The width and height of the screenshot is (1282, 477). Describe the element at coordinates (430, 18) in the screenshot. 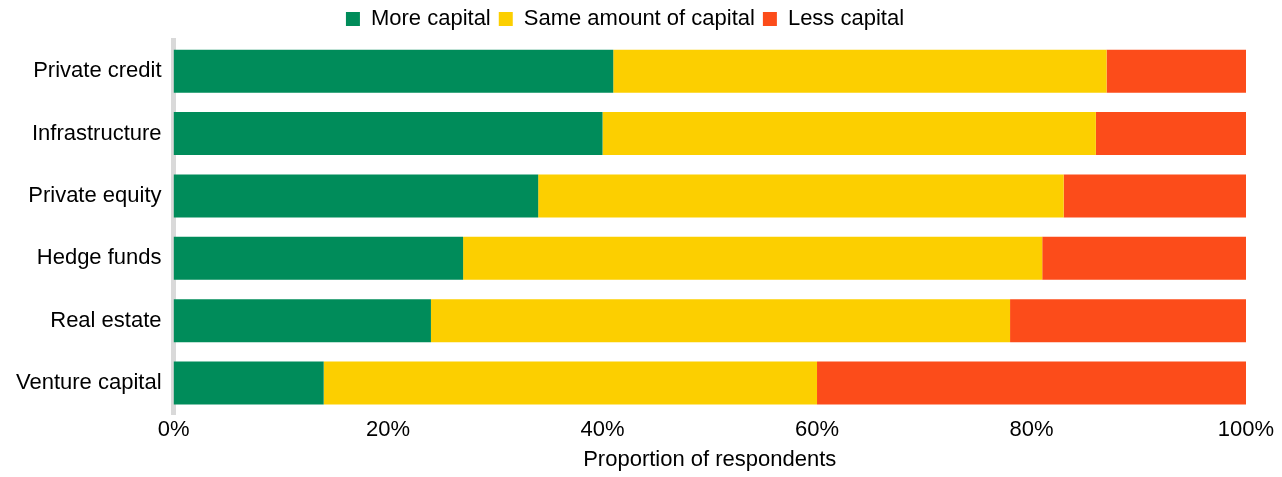

I see `legend-label: More capital` at that location.